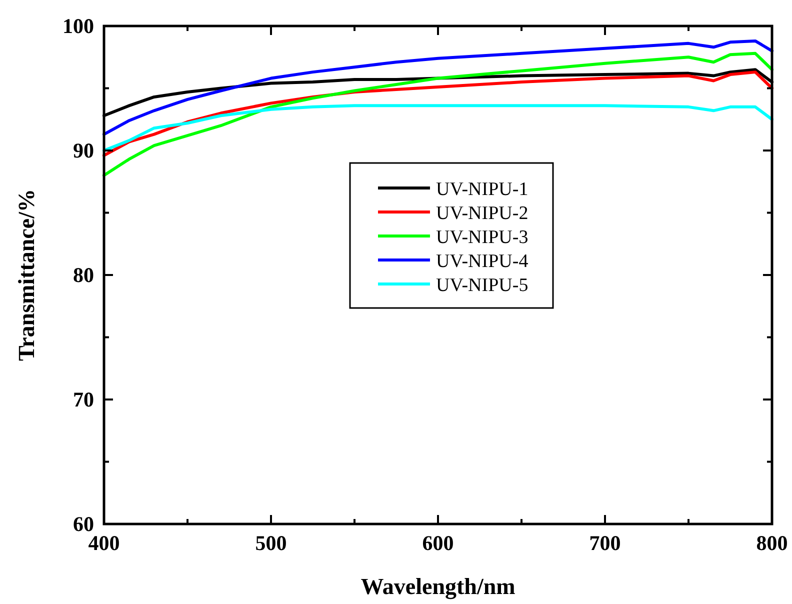 This screenshot has width=792, height=604. I want to click on x-axis-title: Wavelength/nm, so click(438, 587).